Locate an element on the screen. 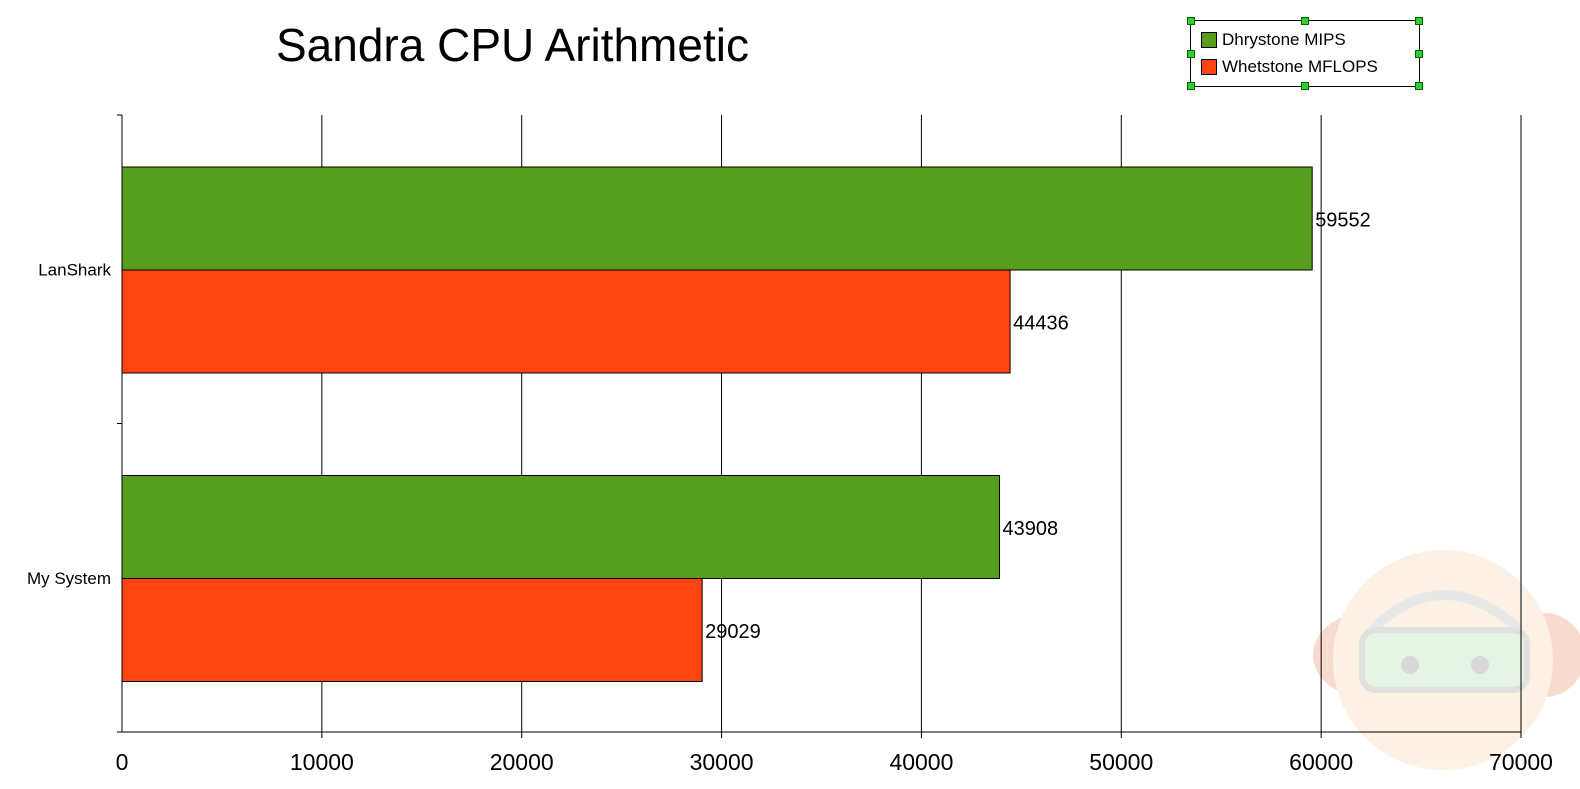 This screenshot has height=789, width=1580. x-tick-label: 0 is located at coordinates (122, 762).